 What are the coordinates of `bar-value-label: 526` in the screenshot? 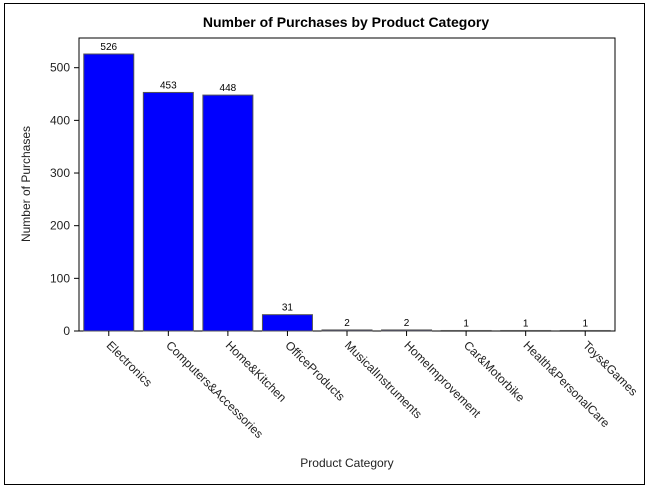 It's located at (108, 47).